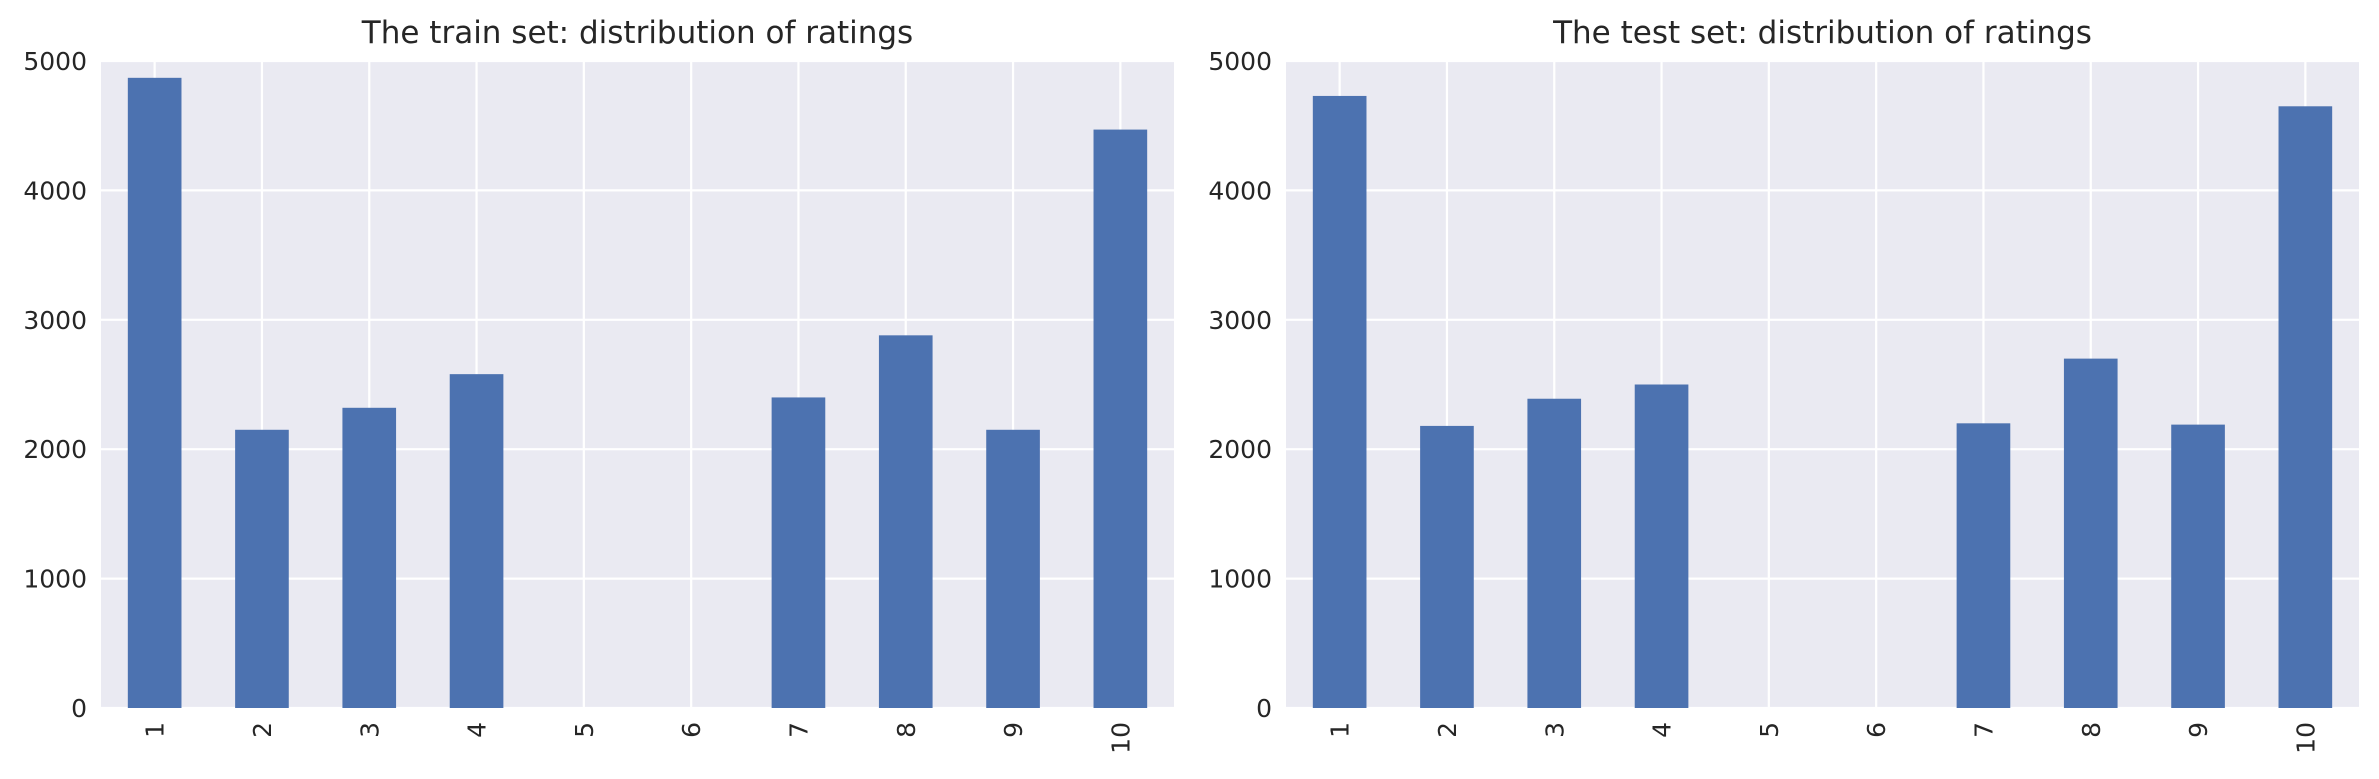  I want to click on train-xtick-label: 9, so click(1013, 730).